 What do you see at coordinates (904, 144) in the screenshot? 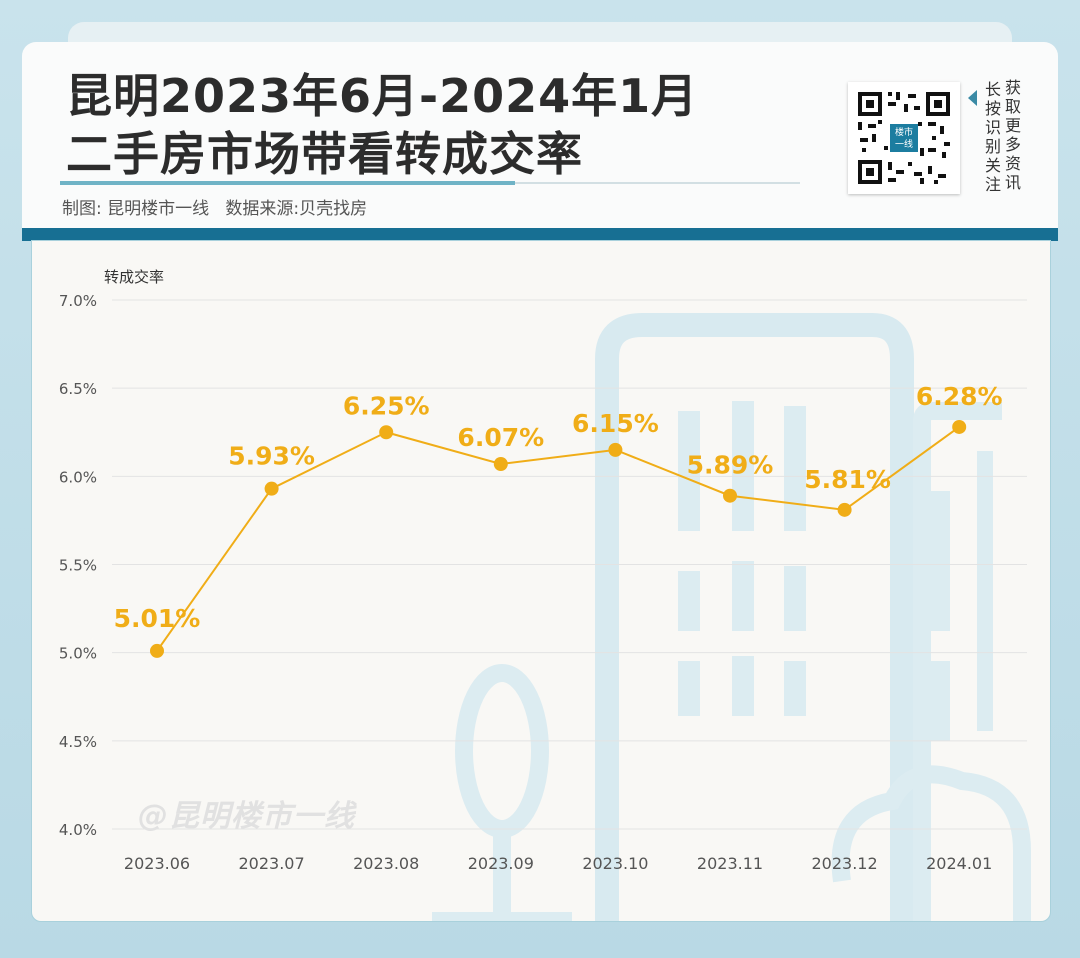
I see `svg-text: 一线` at bounding box center [904, 144].